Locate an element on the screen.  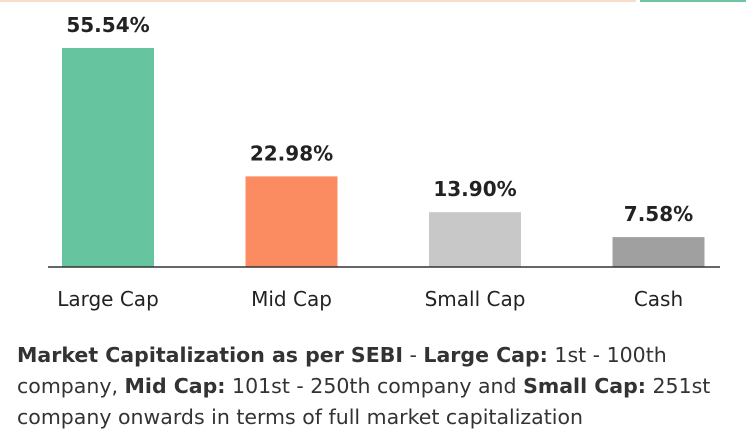
data-label-mid-cap: 22.98% is located at coordinates (291, 153).